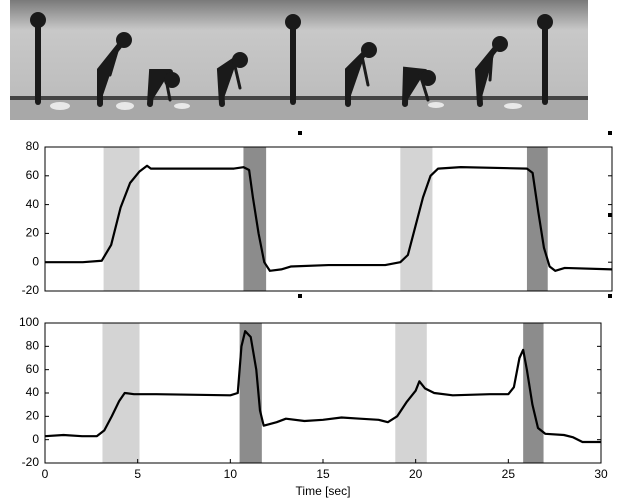  I want to click on x-tick-label: 20, so click(416, 474).